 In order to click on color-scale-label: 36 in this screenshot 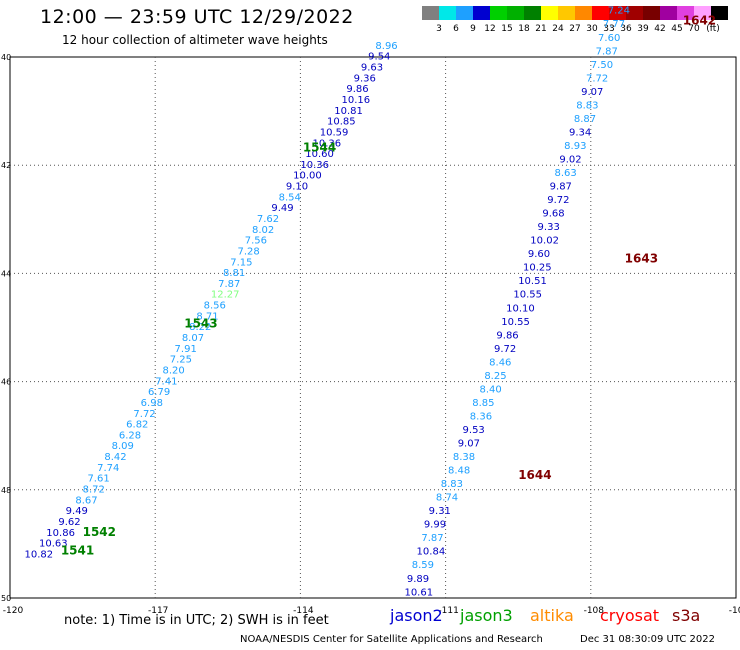, I will do `click(626, 29)`.